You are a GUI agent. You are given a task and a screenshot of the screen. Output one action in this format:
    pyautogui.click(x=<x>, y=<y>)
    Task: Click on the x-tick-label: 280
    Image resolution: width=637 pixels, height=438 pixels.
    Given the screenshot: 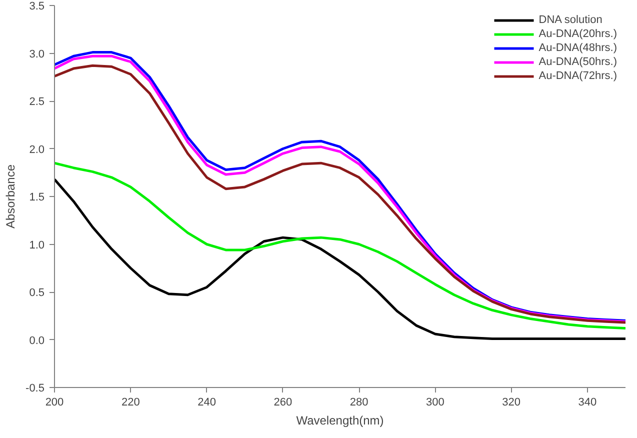 What is the action you would take?
    pyautogui.click(x=359, y=402)
    